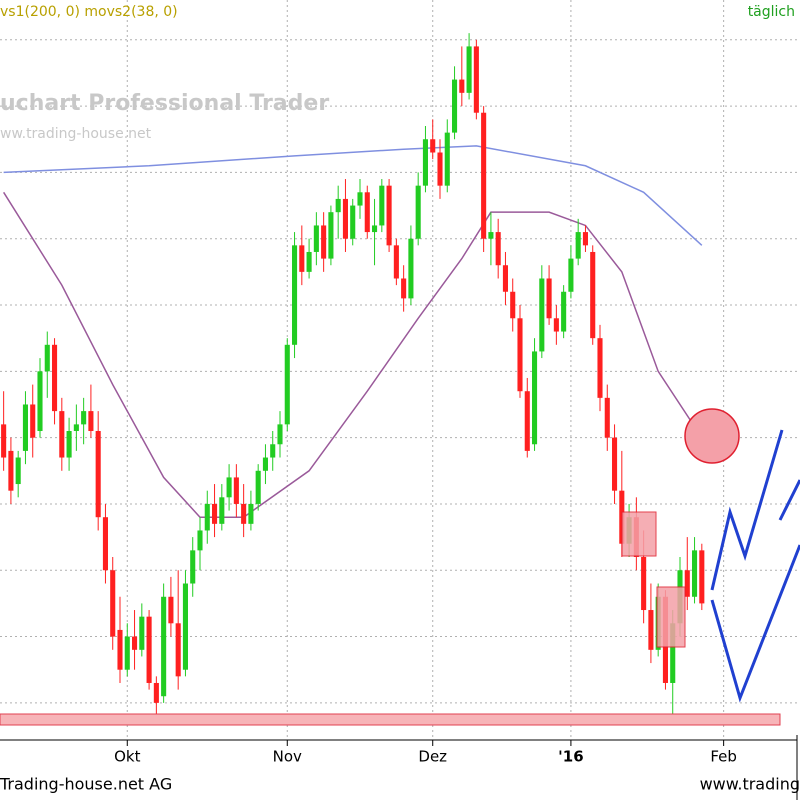 The image size is (800, 800). What do you see at coordinates (570, 757) in the screenshot?
I see `x-tick-label: '16` at bounding box center [570, 757].